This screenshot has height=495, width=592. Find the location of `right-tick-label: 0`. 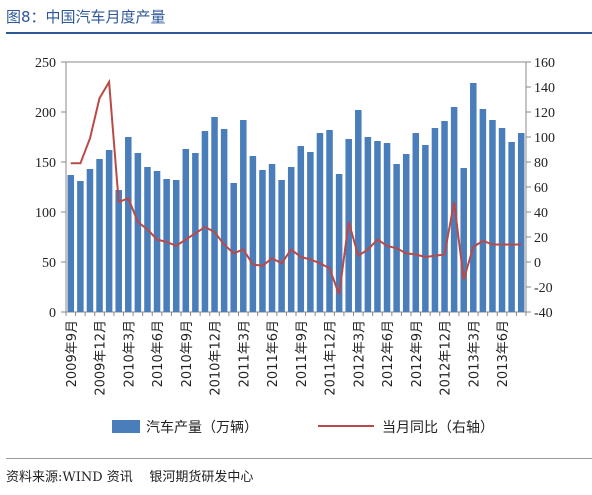

right-tick-label: 0 is located at coordinates (537, 263).